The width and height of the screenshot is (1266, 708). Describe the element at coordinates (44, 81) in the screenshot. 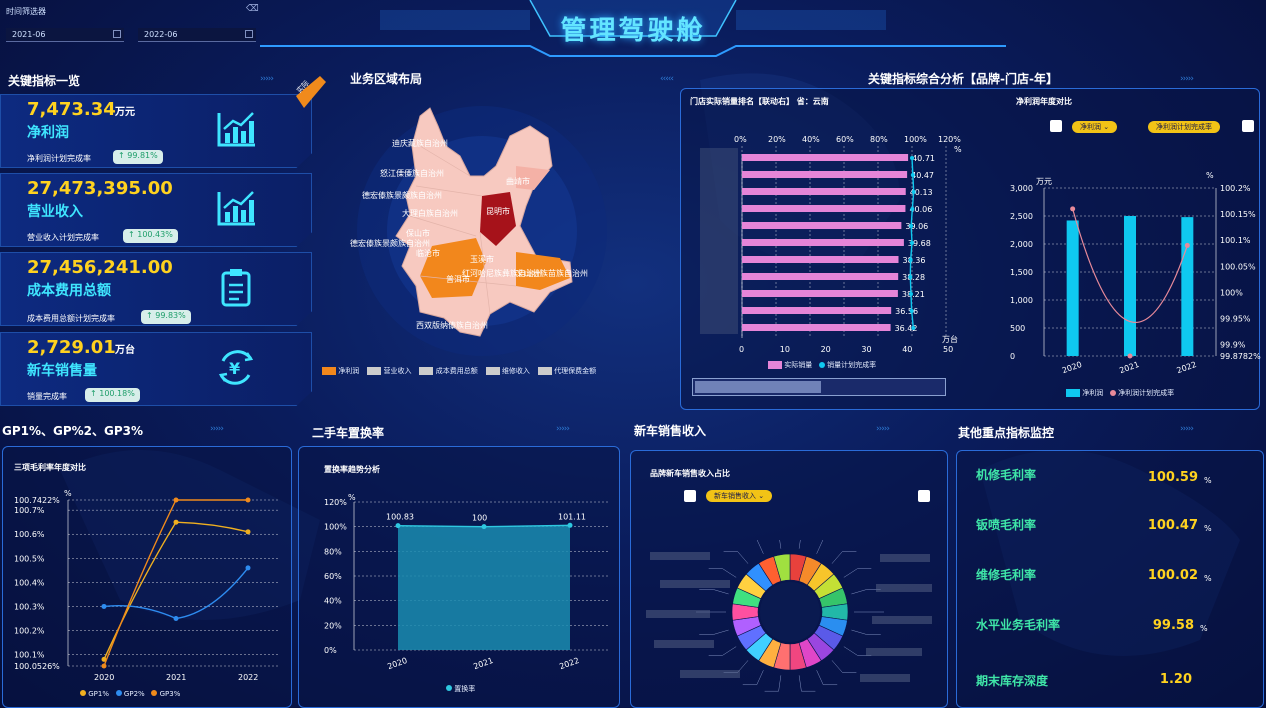

I see `kpi-section-title: 关键指标一览` at that location.